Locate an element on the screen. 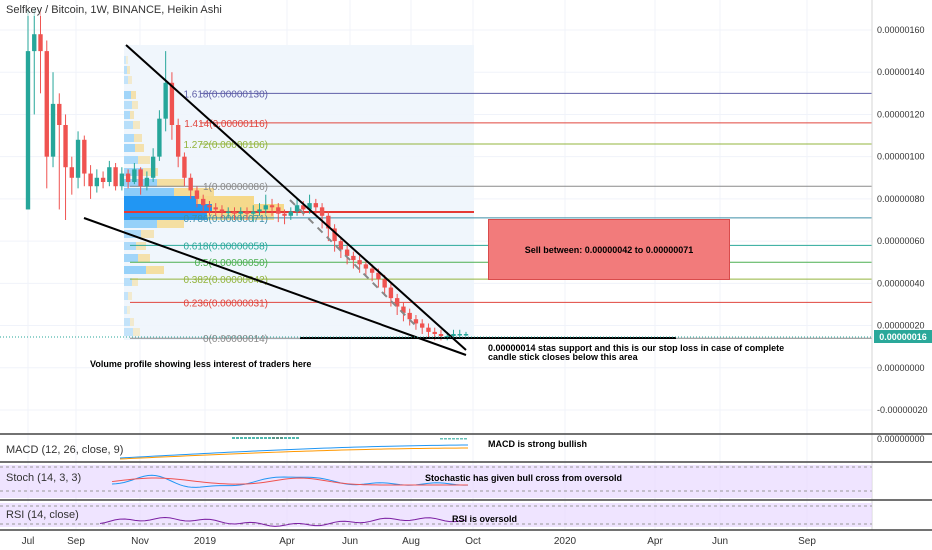 The height and width of the screenshot is (550, 932). stoch-d-line is located at coordinates (289, 481).